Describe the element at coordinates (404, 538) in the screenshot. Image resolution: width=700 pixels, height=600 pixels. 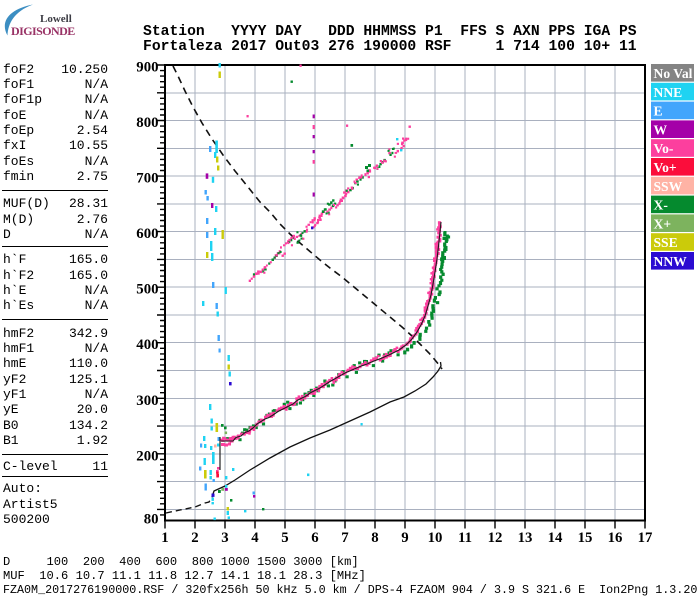
I see `svg-text: 9` at that location.